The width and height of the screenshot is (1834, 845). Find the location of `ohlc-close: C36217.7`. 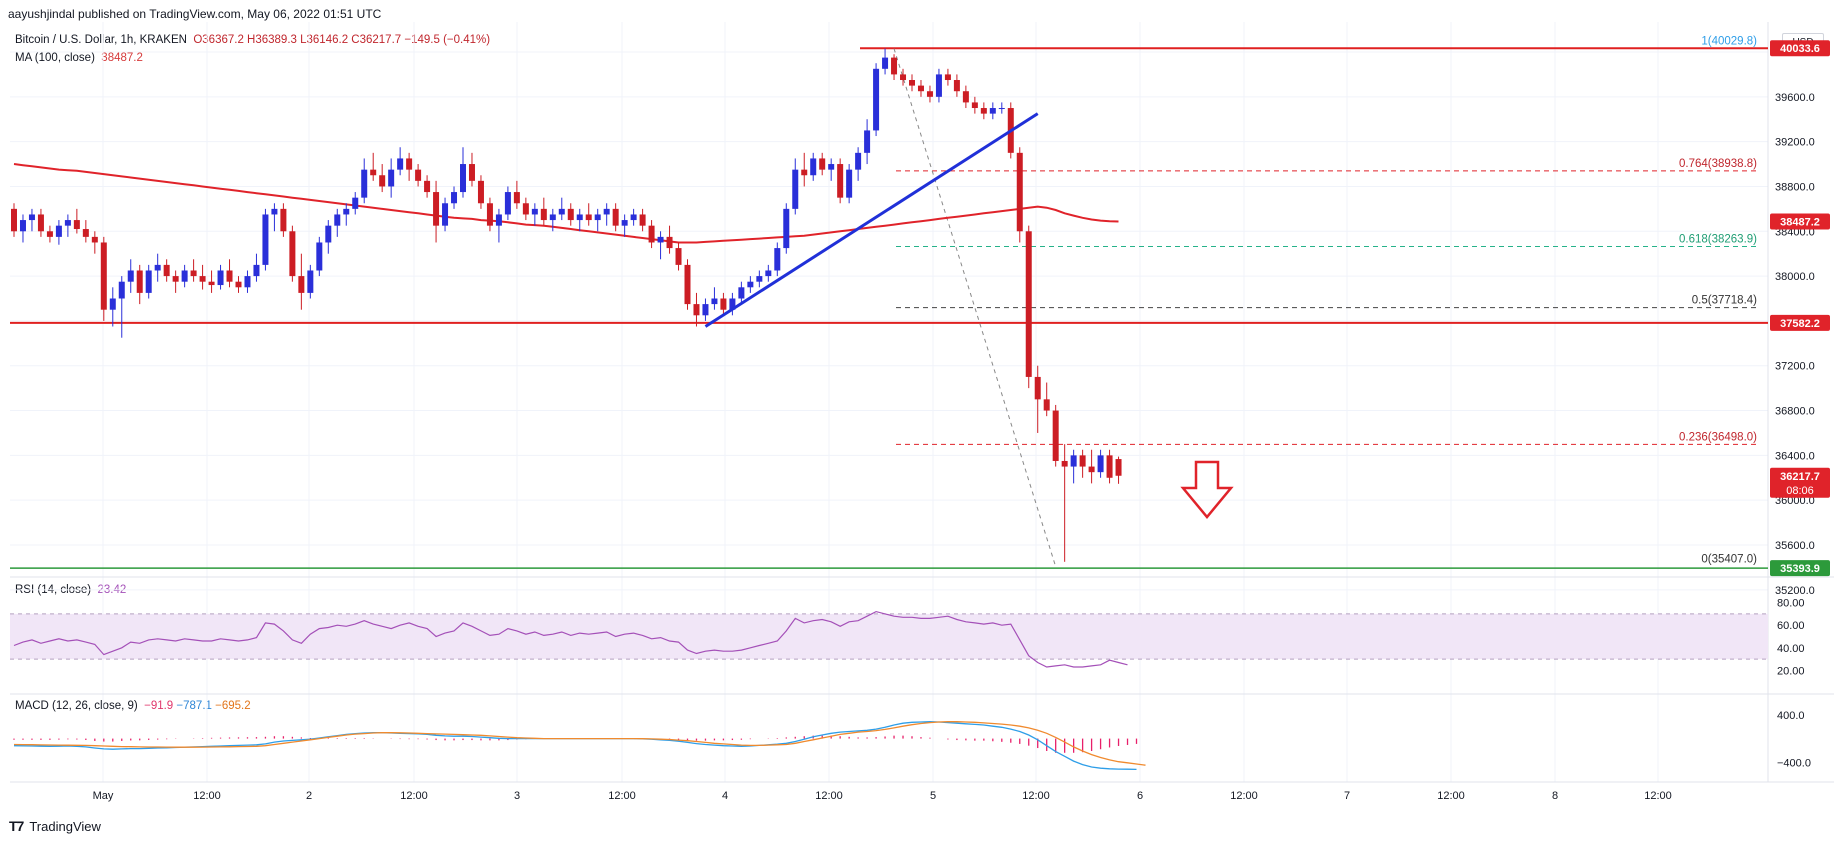

ohlc-close: C36217.7 is located at coordinates (376, 40).